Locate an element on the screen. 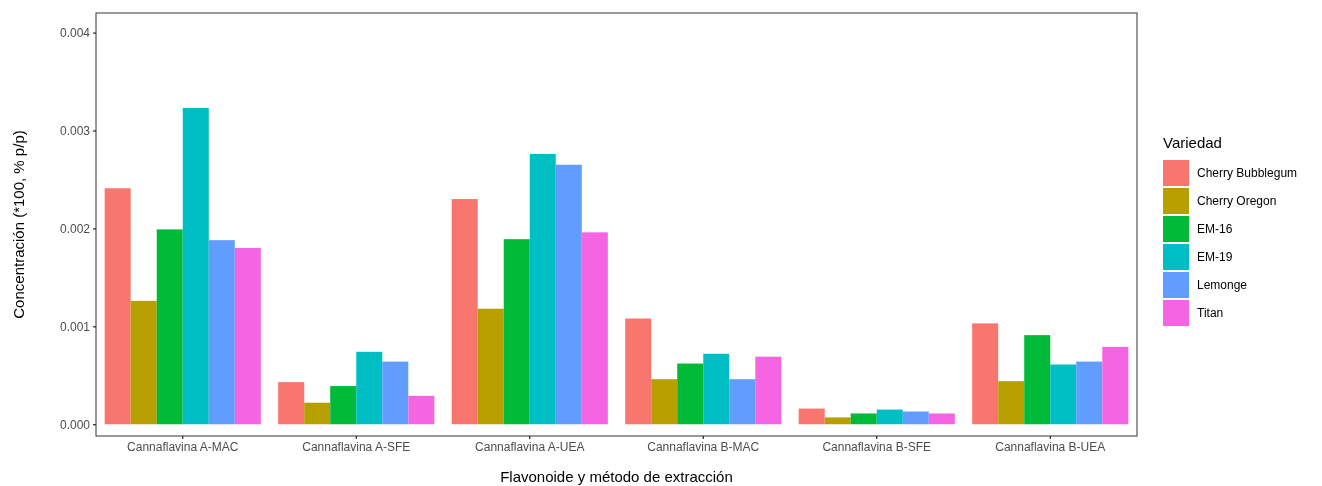  legend-title: Variedad is located at coordinates (1192, 142).